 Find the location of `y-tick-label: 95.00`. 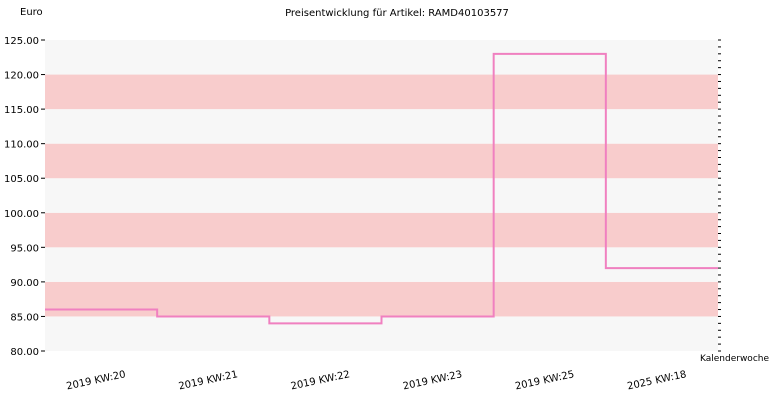

y-tick-label: 95.00 is located at coordinates (24, 248).